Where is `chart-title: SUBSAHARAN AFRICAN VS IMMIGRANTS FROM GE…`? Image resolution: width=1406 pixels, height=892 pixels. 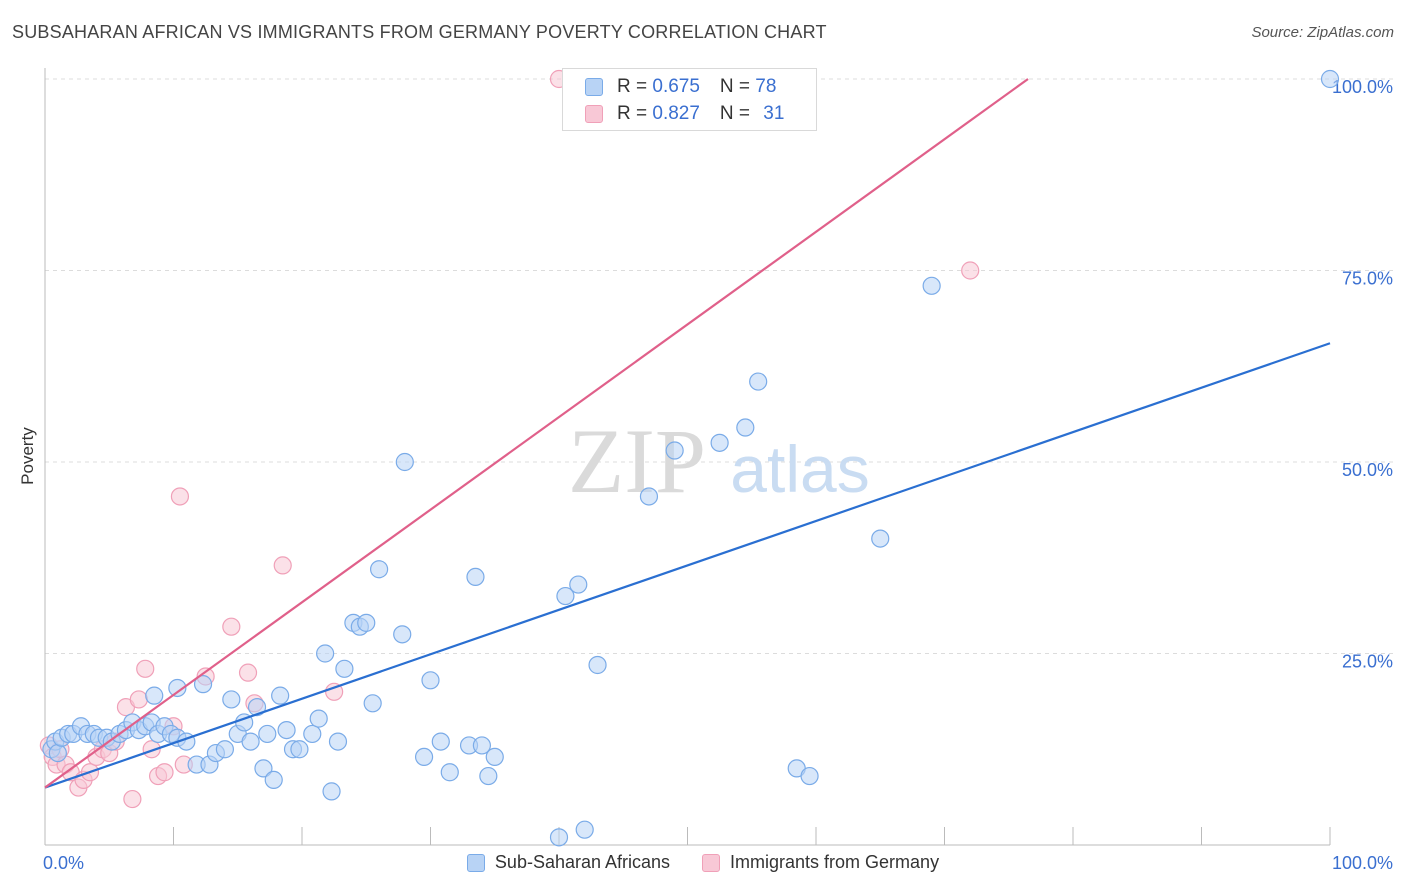 chart-title: SUBSAHARAN AFRICAN VS IMMIGRANTS FROM GE… is located at coordinates (419, 32).